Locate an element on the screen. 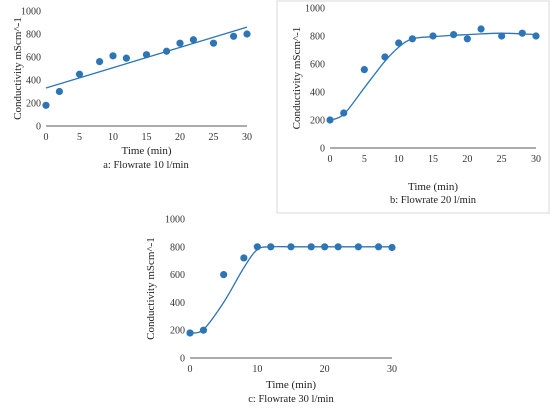 Image resolution: width=550 pixels, height=416 pixels. chart-caption: c: Flowrate 30 l/min is located at coordinates (291, 399).